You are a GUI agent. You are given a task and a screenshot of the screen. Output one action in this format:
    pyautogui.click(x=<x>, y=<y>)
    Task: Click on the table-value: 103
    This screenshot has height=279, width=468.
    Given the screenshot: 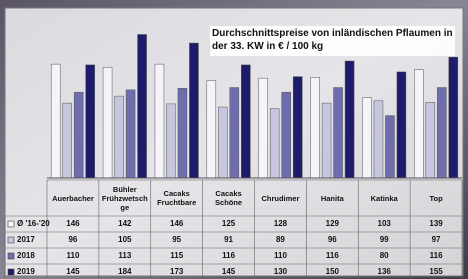 What is the action you would take?
    pyautogui.click(x=385, y=223)
    